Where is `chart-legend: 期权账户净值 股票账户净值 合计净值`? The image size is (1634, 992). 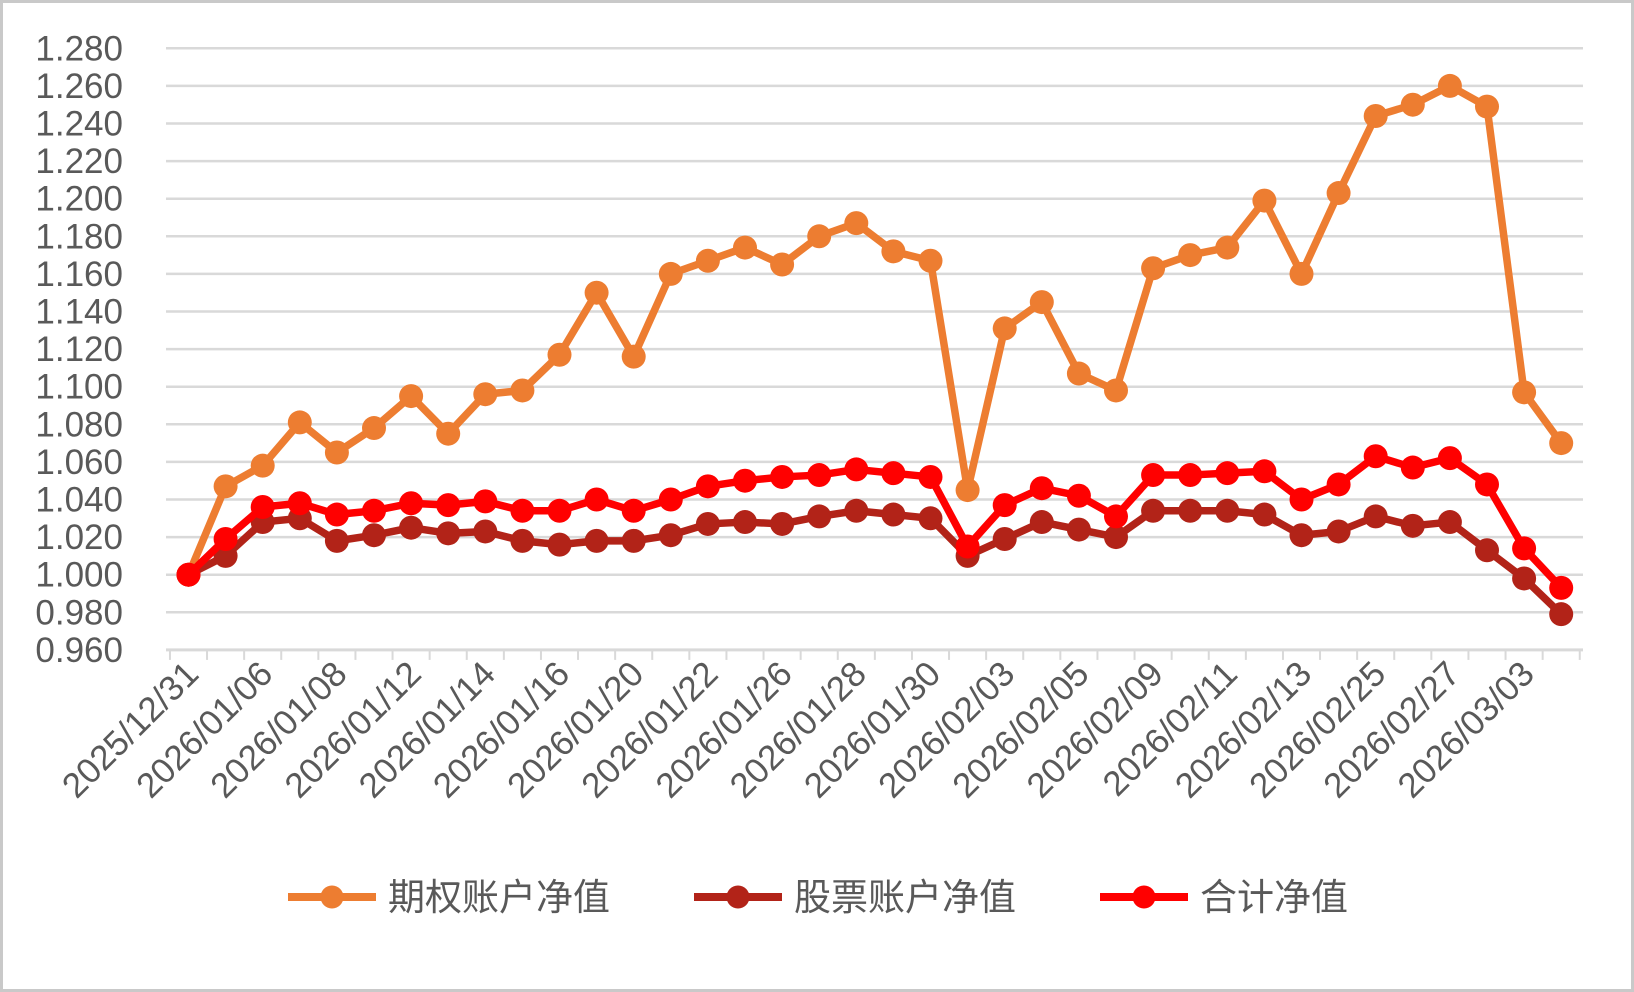
chart-legend: 期权账户净值 股票账户净值 合计净值 is located at coordinates (817, 897).